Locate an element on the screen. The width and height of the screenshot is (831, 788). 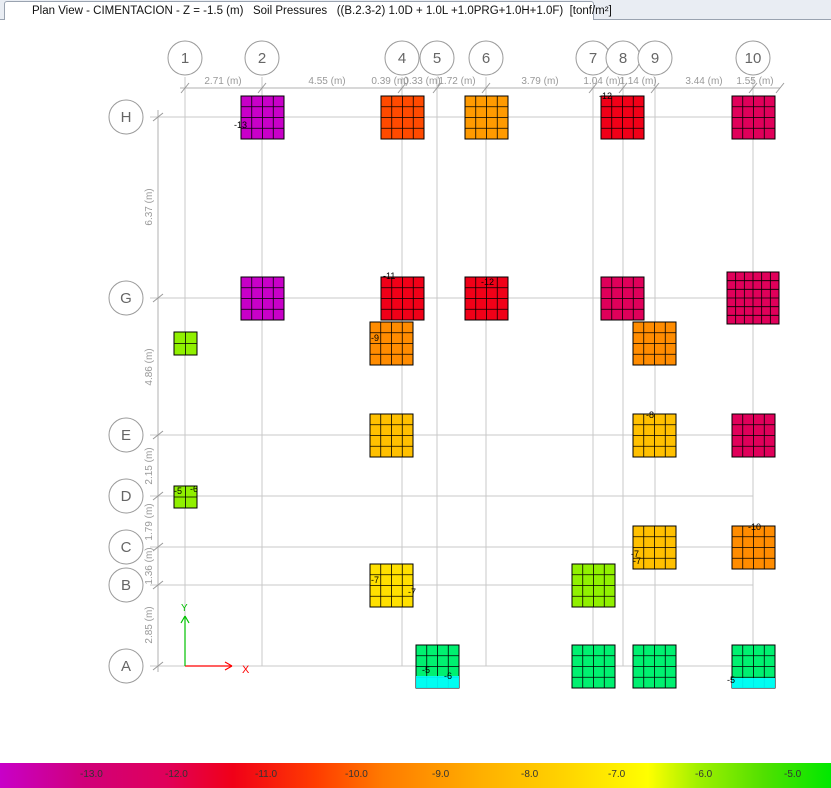
dimension-label-y: 2.85 (m) is located at coordinates (149, 624).